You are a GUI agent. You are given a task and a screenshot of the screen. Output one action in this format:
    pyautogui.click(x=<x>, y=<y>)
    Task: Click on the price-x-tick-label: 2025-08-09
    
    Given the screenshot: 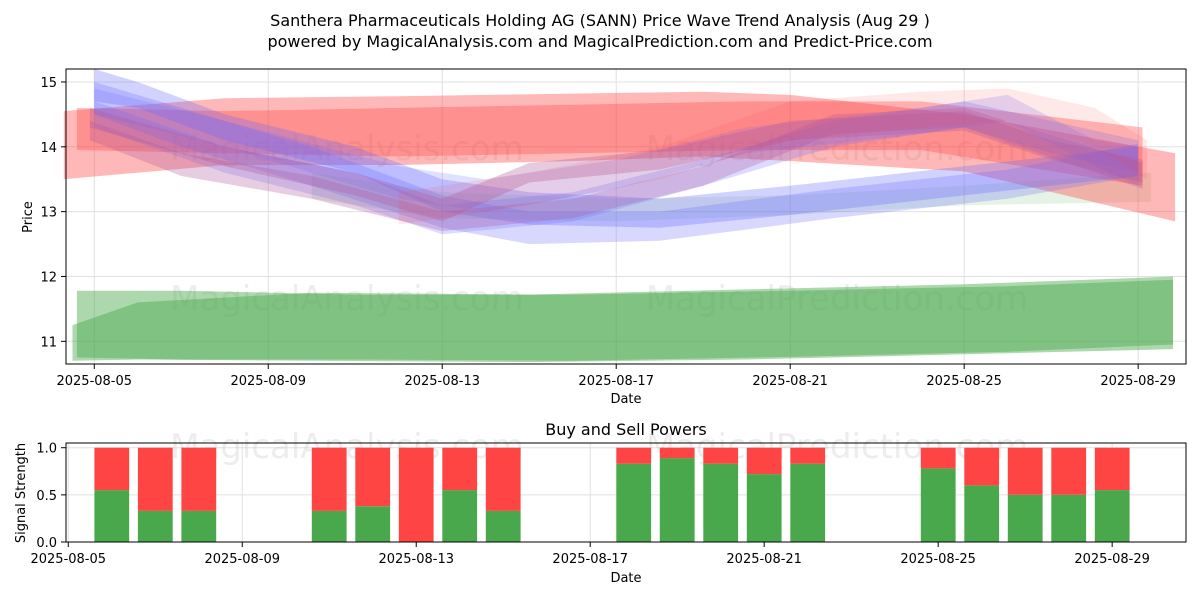 What is the action you would take?
    pyautogui.click(x=268, y=381)
    